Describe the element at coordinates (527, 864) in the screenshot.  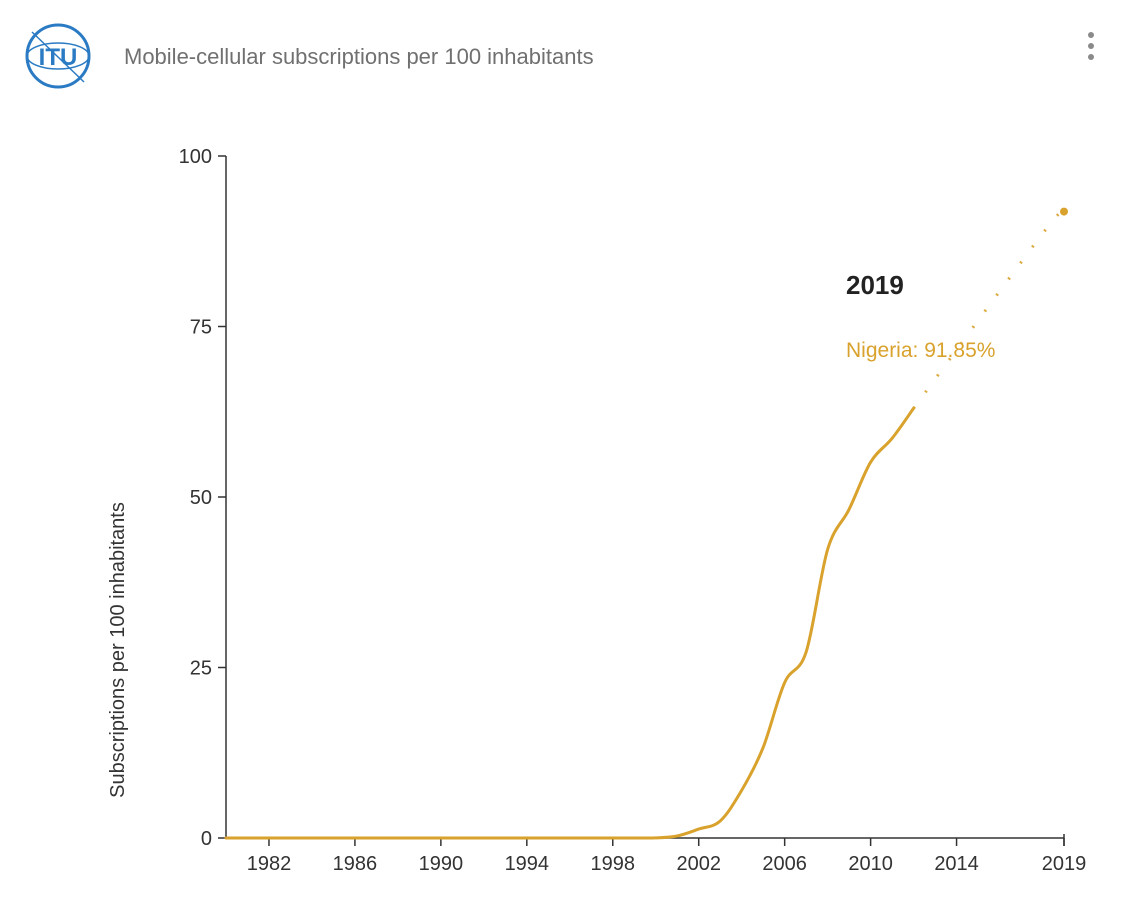
I see `x-tick-label: 1994` at that location.